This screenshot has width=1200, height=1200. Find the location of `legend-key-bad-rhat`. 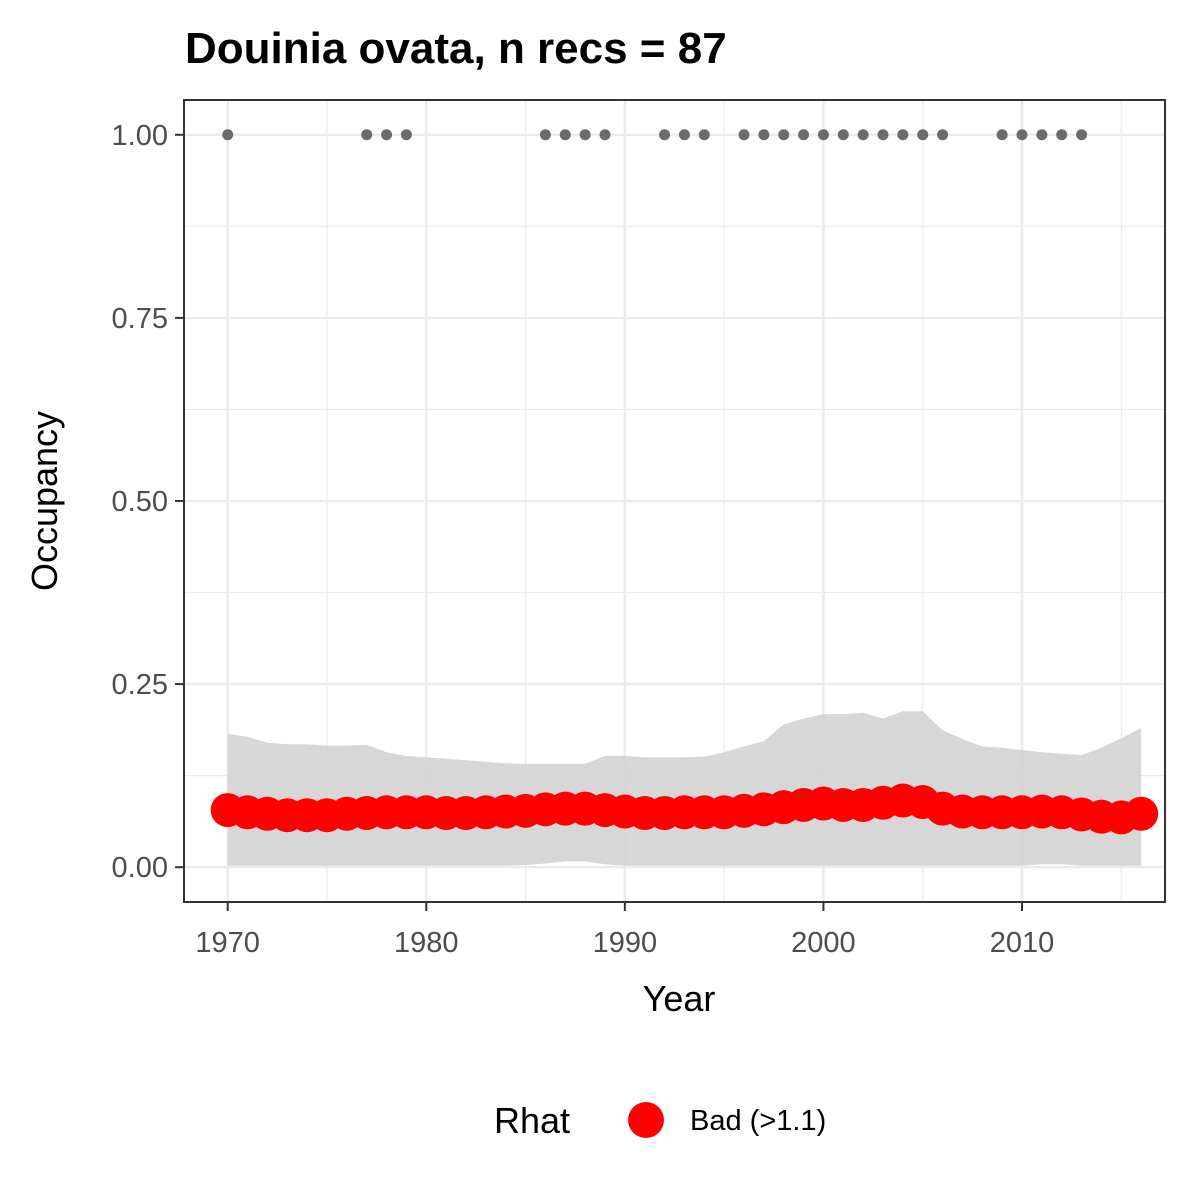

legend-key-bad-rhat is located at coordinates (646, 1120).